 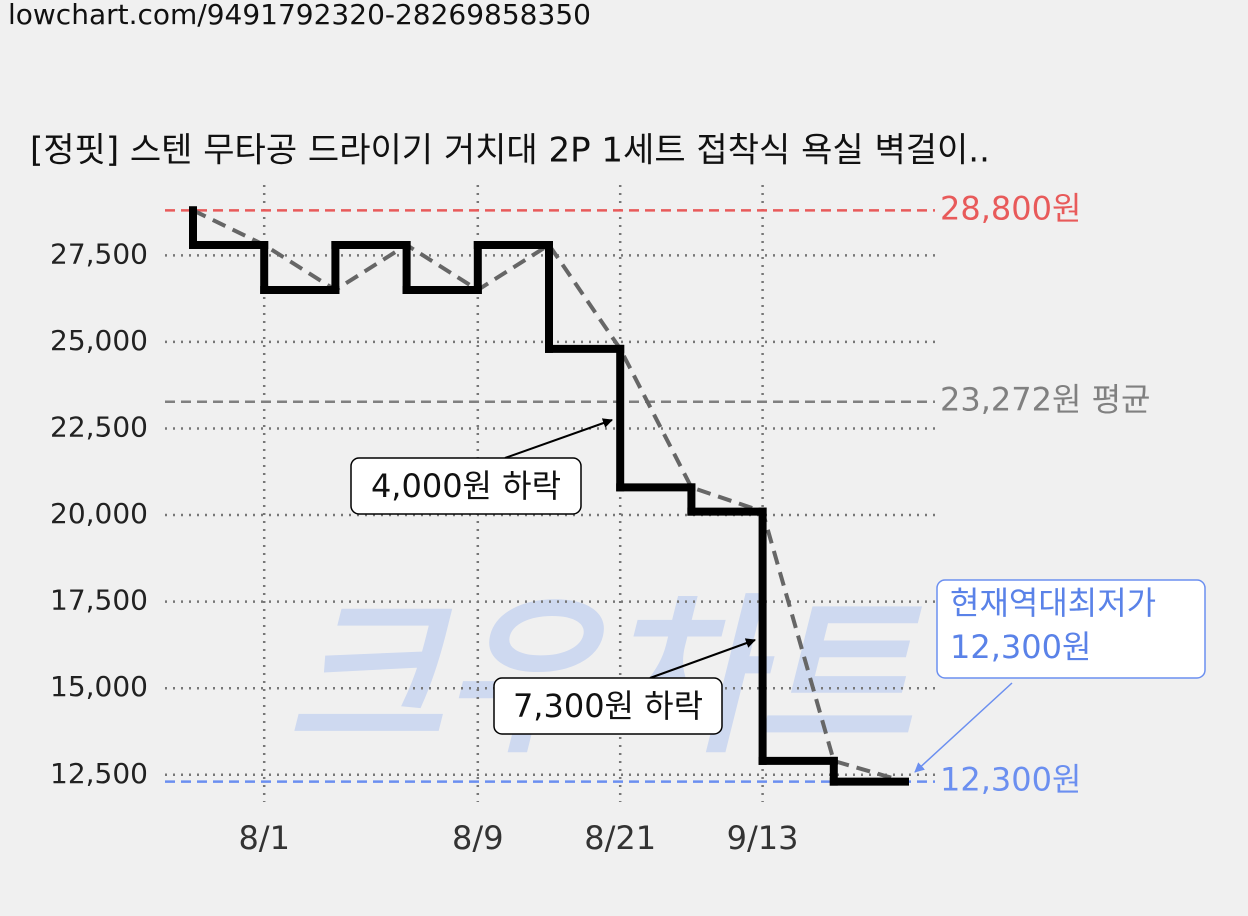 I want to click on callout-text: 12,300원, so click(x=1020, y=647).